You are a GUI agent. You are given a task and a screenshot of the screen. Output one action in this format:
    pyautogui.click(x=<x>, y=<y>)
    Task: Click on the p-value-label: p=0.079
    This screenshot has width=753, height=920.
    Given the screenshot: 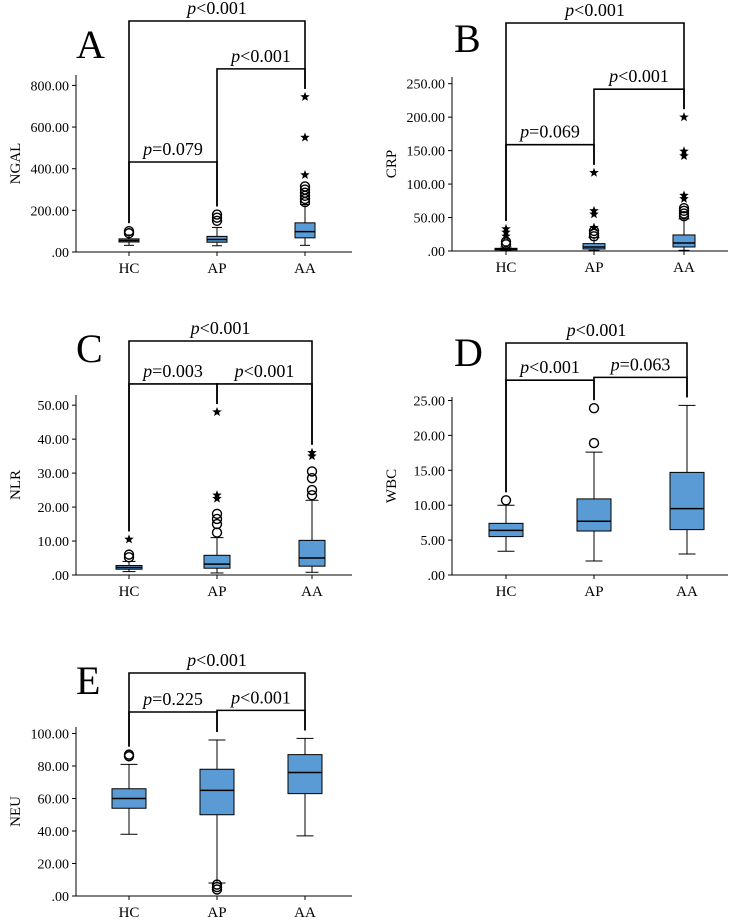 What is the action you would take?
    pyautogui.click(x=172, y=149)
    